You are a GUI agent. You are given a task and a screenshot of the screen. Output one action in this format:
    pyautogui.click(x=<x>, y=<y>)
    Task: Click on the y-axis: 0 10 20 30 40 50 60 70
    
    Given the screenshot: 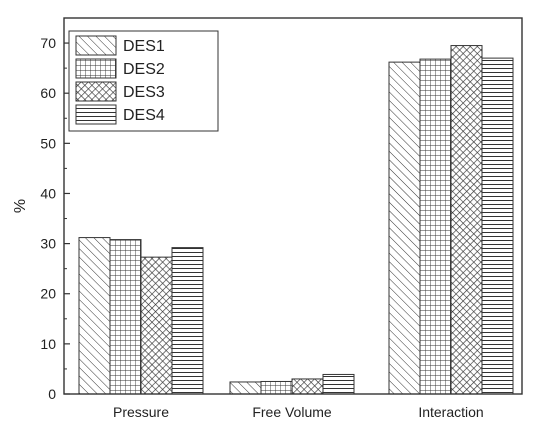 What is the action you would take?
    pyautogui.click(x=55, y=218)
    